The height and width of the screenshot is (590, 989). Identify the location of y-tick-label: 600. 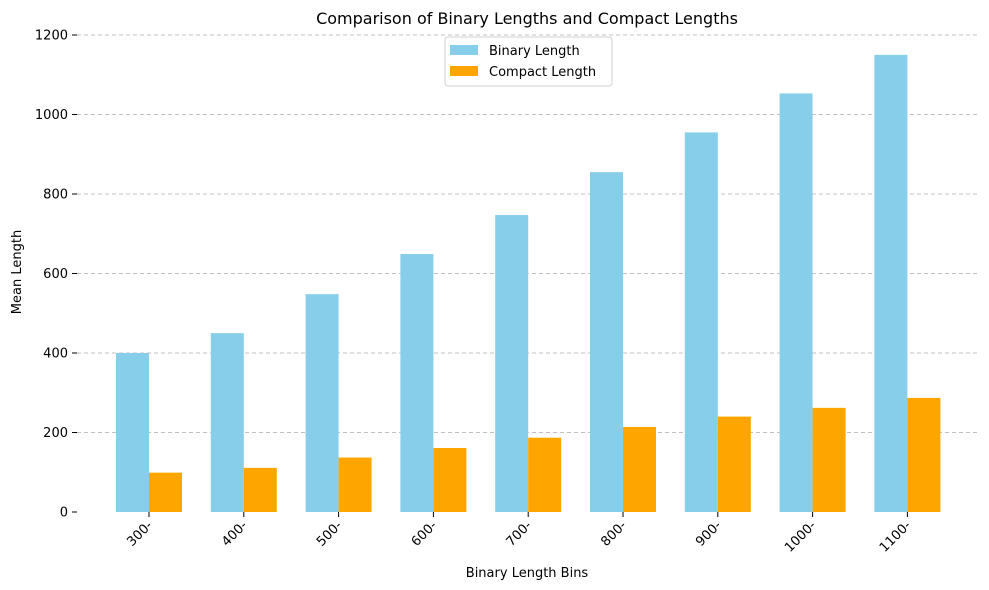
(55, 274).